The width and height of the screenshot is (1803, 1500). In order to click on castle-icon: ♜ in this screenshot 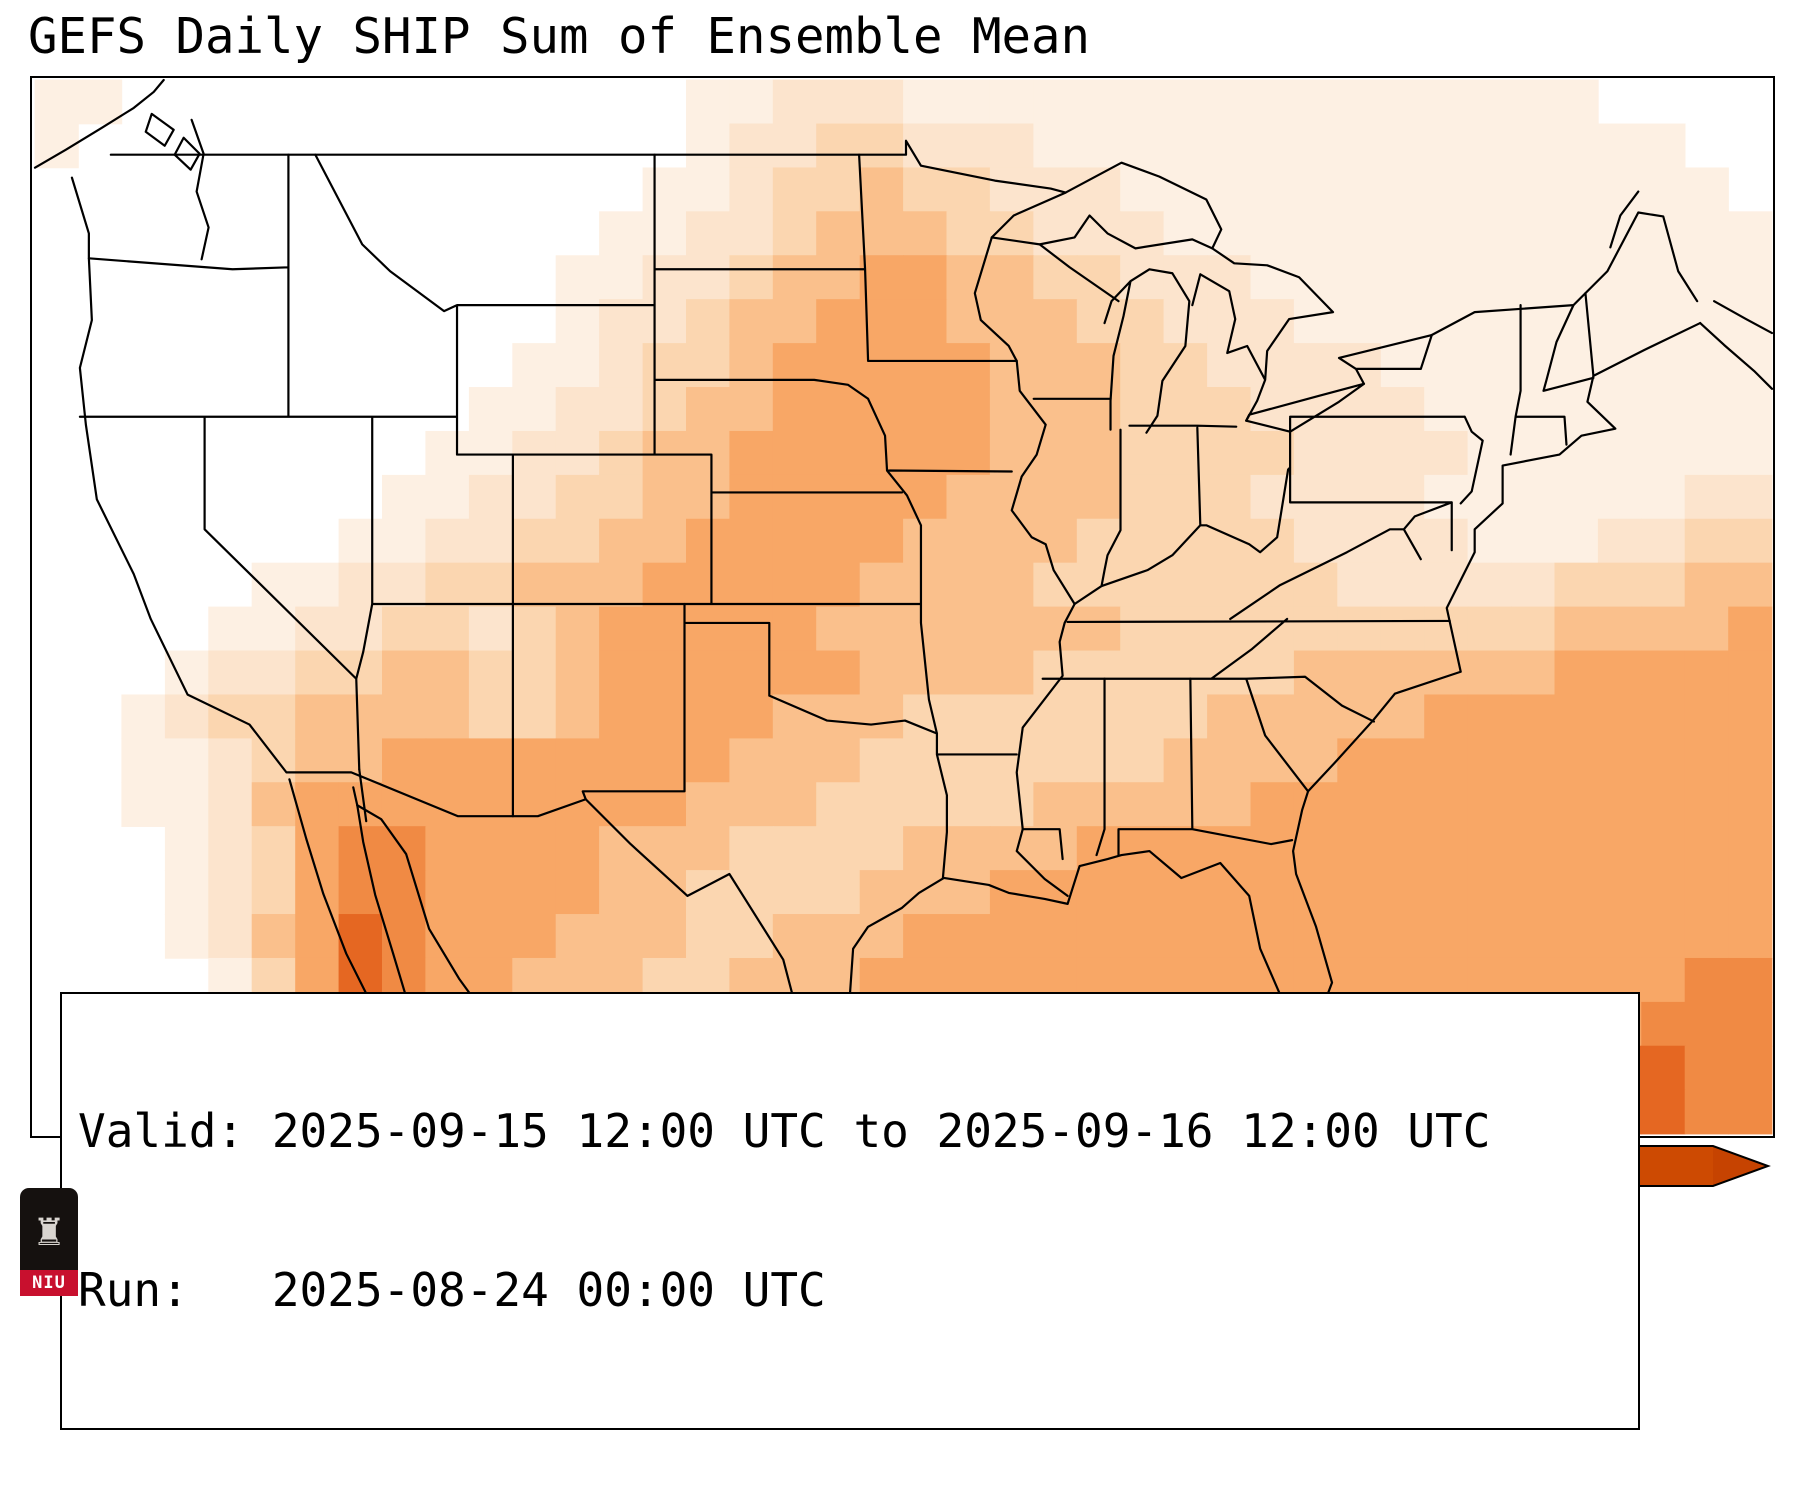, I will do `click(49, 1229)`.